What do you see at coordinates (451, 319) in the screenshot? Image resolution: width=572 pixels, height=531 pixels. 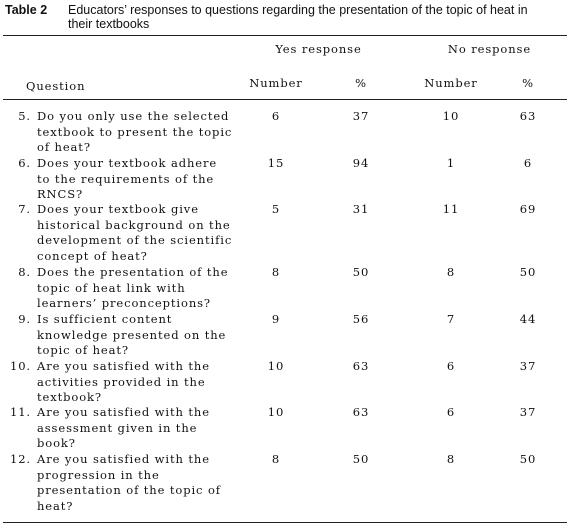 I see `no-number-cell: 7` at bounding box center [451, 319].